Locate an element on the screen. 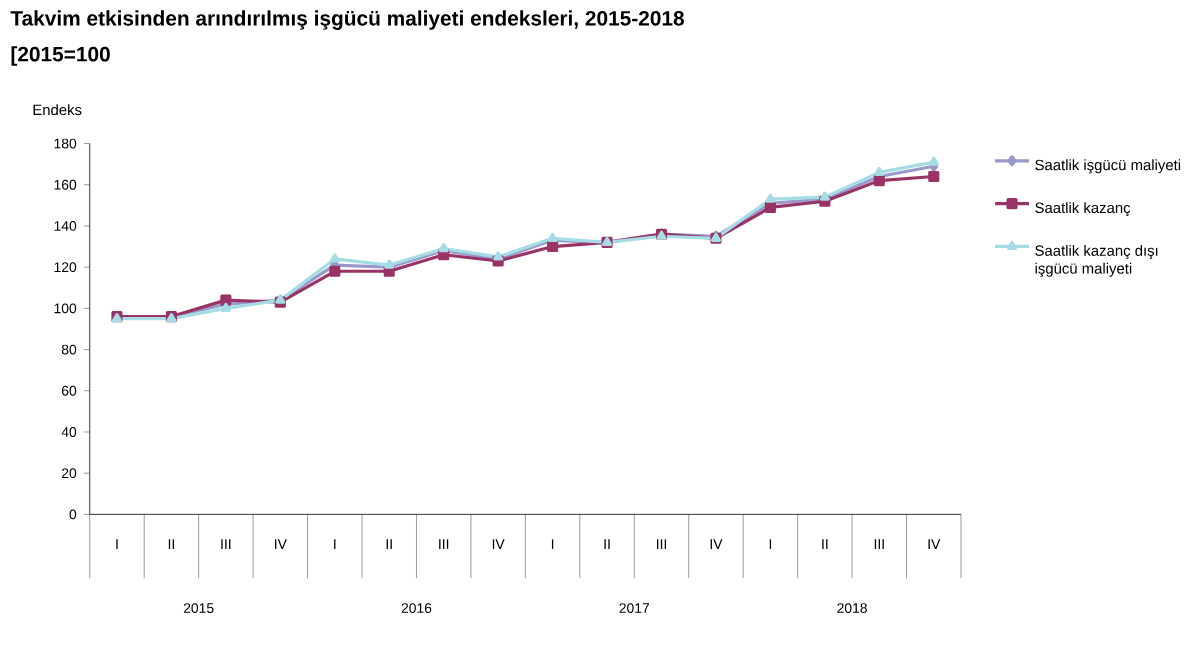 The width and height of the screenshot is (1200, 660). chart-subtitle: [2015=100 is located at coordinates (60, 56).